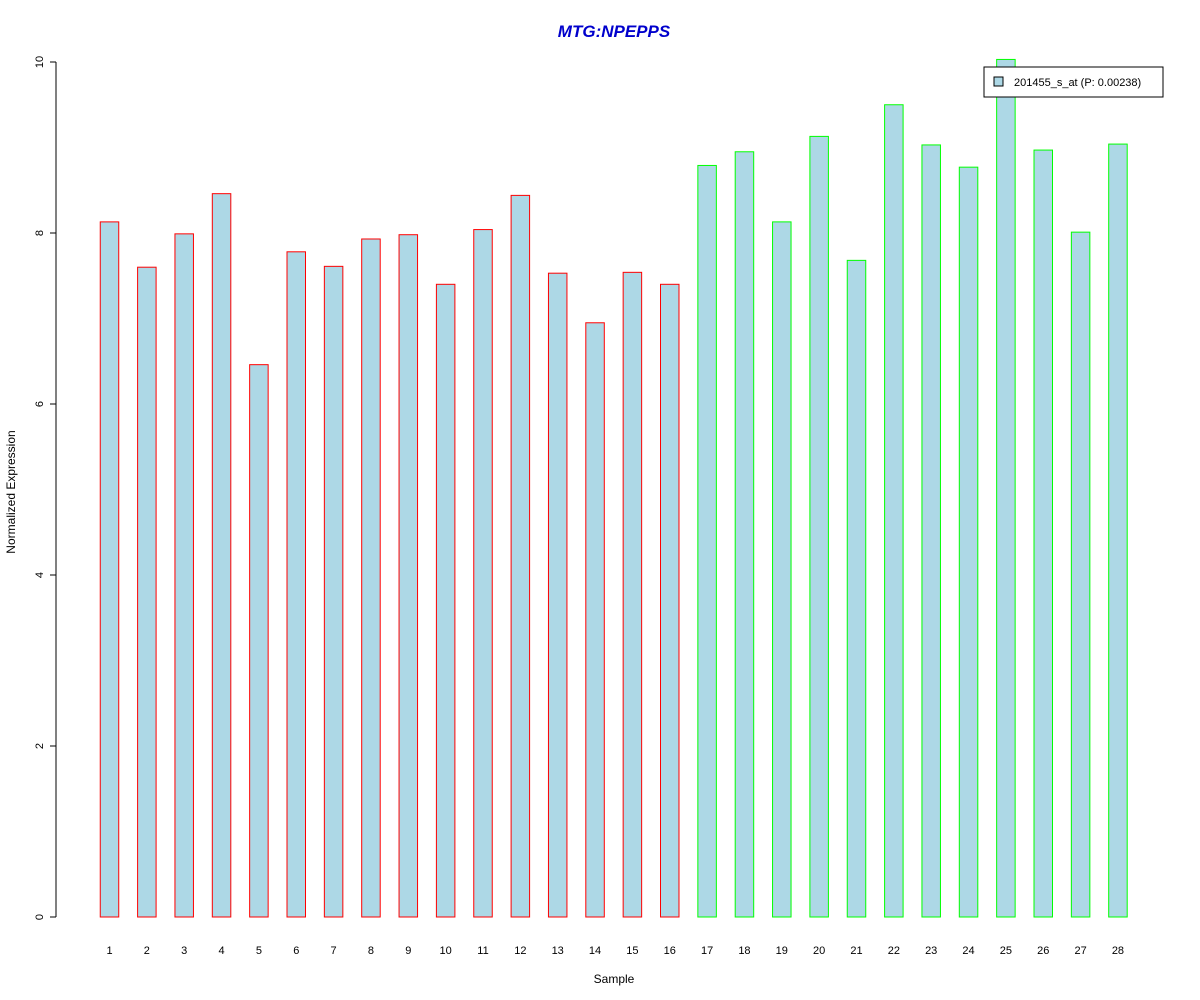 This screenshot has height=1000, width=1200. What do you see at coordinates (1077, 83) in the screenshot?
I see `legend-label: 201455_s_at (P: 0.00238)` at bounding box center [1077, 83].